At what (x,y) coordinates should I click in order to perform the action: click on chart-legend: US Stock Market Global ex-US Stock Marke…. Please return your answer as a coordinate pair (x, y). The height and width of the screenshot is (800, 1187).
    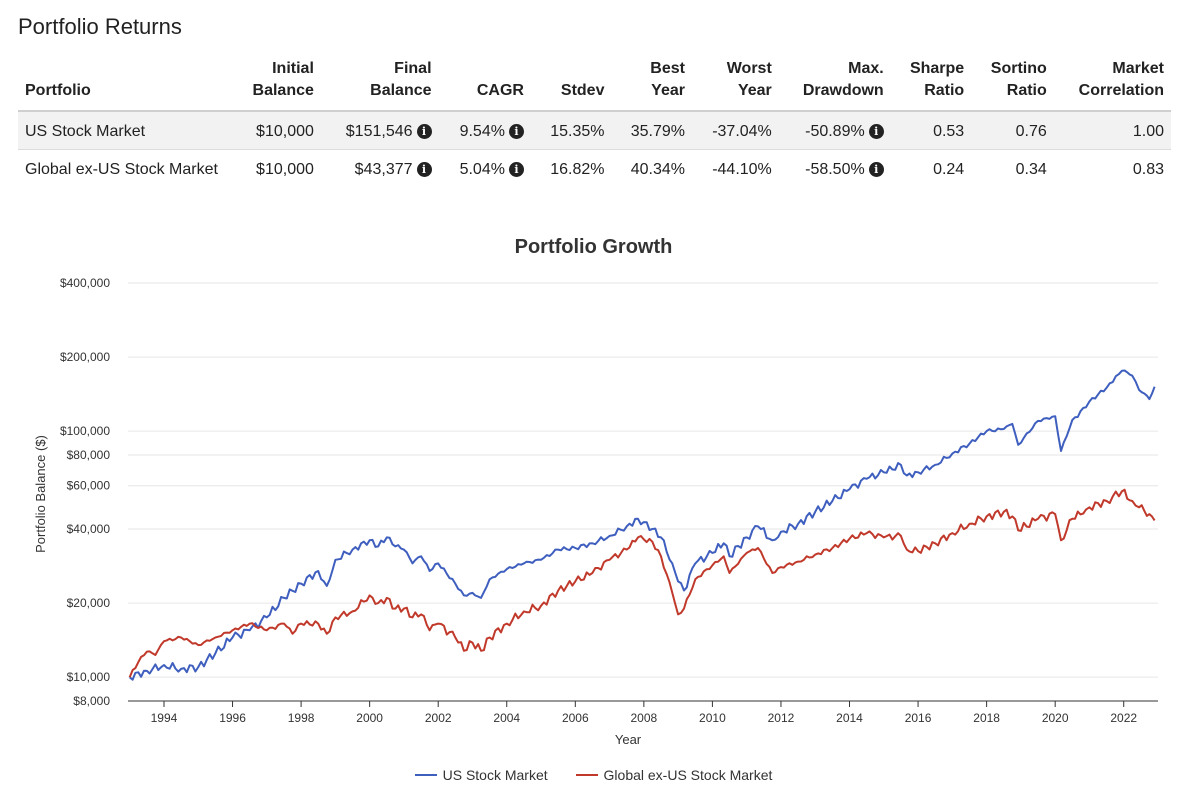
    Looking at the image, I should click on (593, 775).